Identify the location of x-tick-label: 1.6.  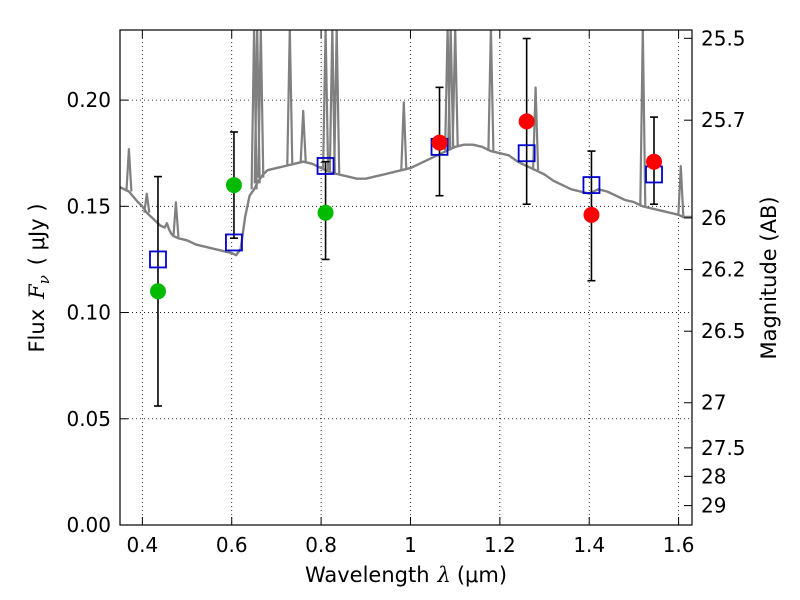
(679, 545).